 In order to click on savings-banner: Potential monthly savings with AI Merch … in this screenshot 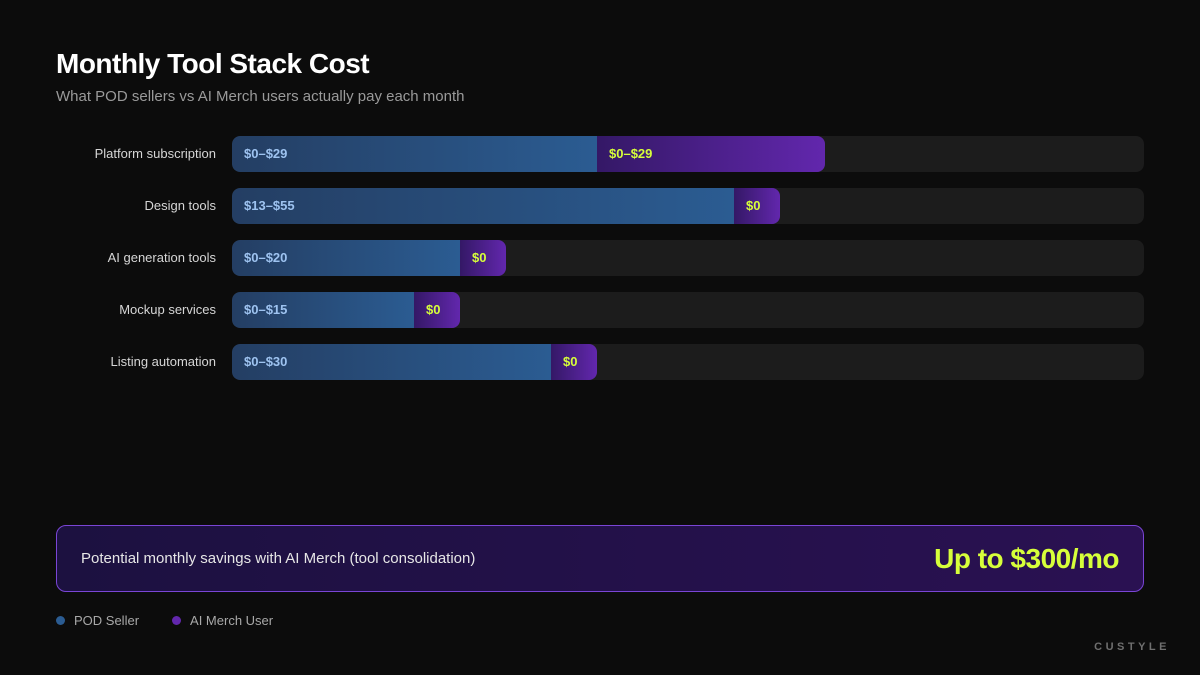, I will do `click(600, 558)`.